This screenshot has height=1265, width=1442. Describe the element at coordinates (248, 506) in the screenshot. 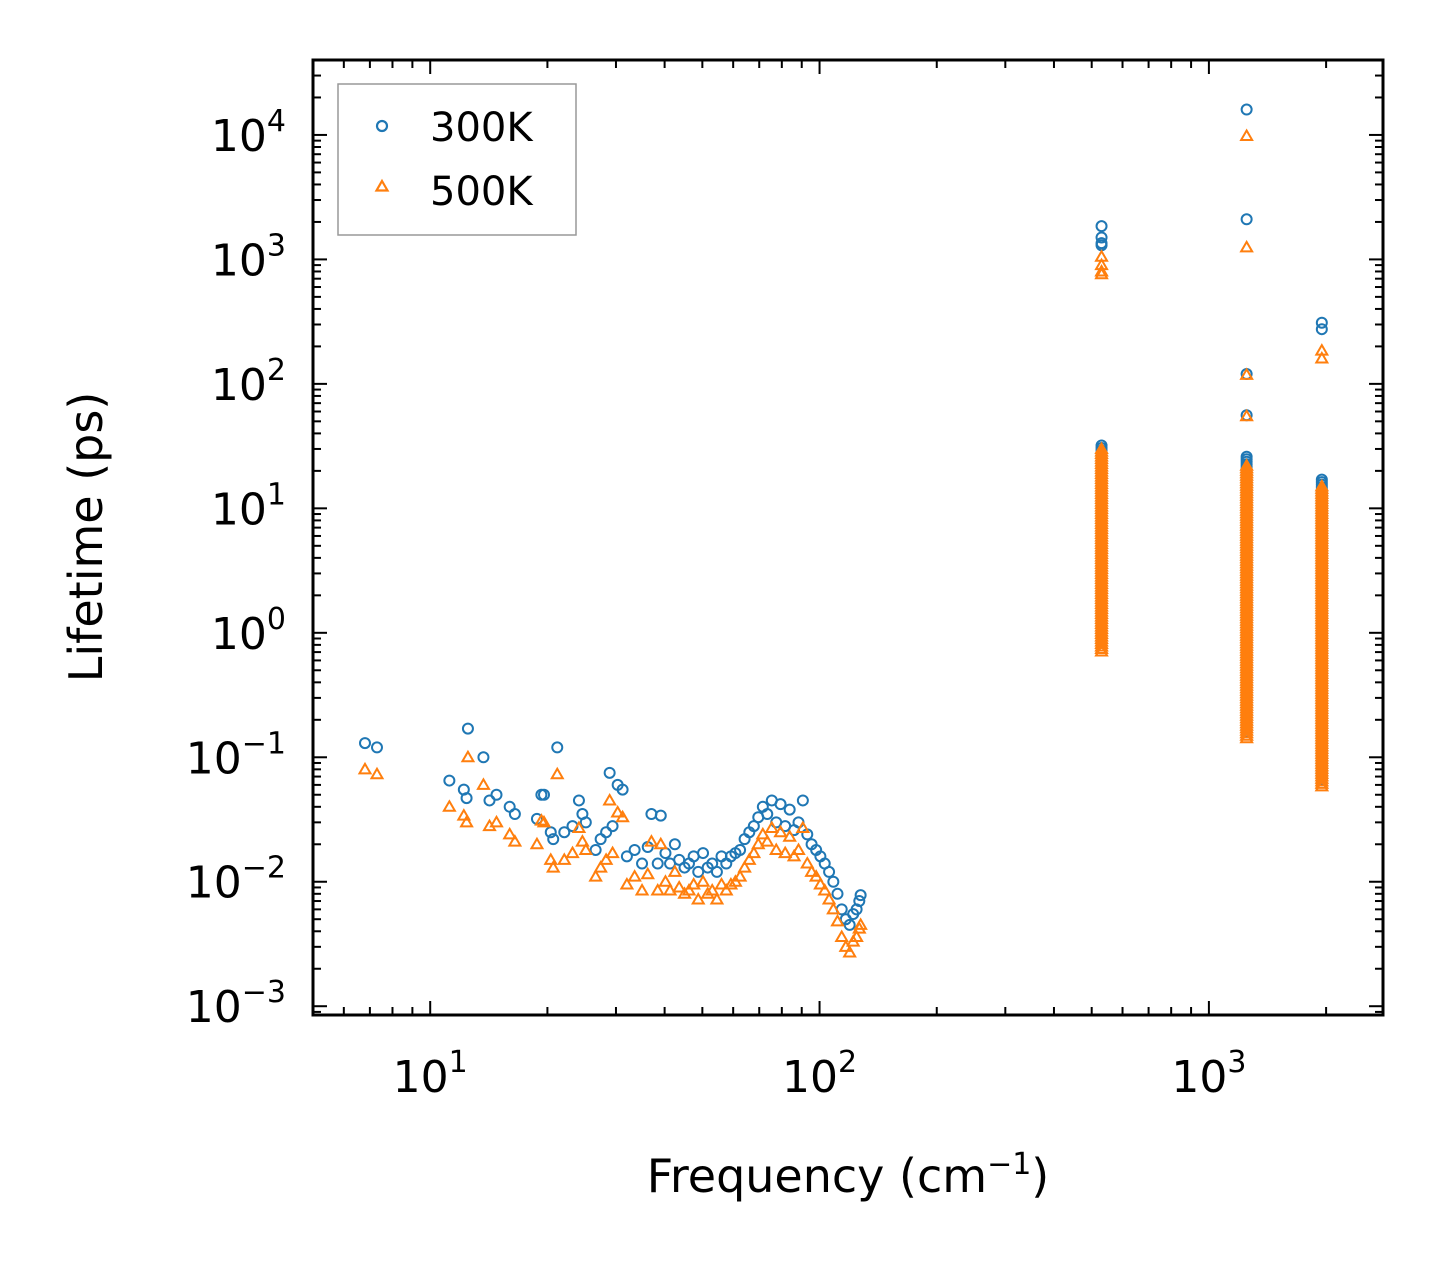

I see `y-tick-label: 10¹` at that location.